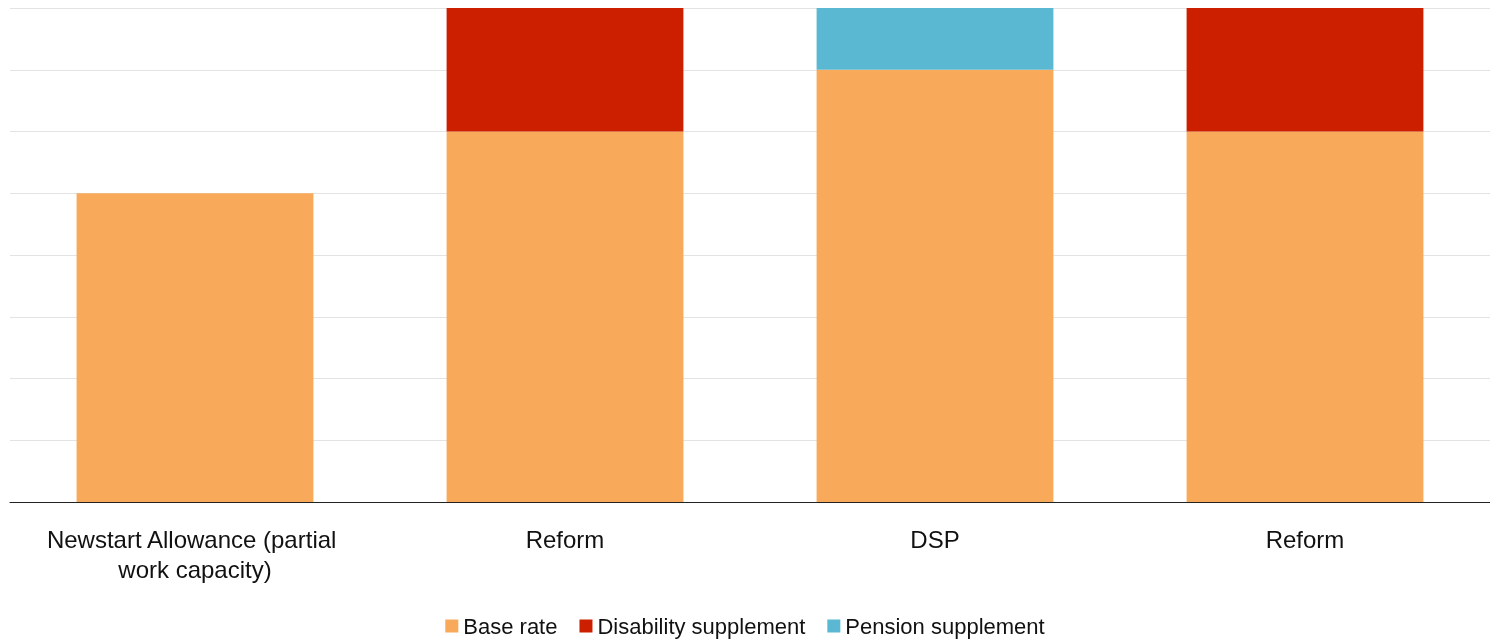 This screenshot has width=1490, height=642. What do you see at coordinates (935, 539) in the screenshot?
I see `x-tick-label: DSP` at bounding box center [935, 539].